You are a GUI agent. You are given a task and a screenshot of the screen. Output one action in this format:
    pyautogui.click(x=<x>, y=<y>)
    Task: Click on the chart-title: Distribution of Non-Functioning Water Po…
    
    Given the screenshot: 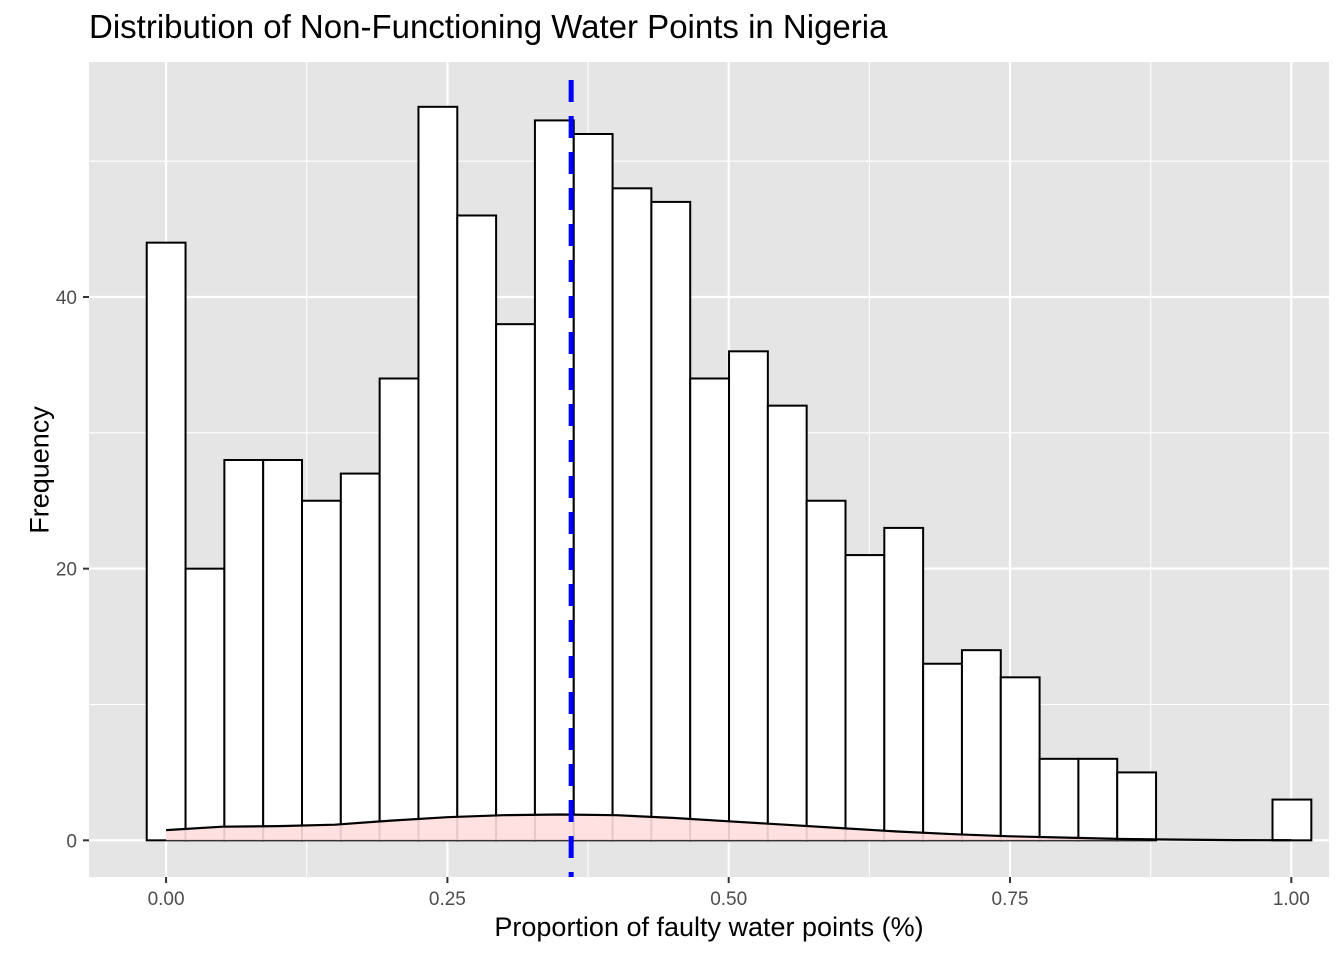 What is the action you would take?
    pyautogui.click(x=488, y=26)
    